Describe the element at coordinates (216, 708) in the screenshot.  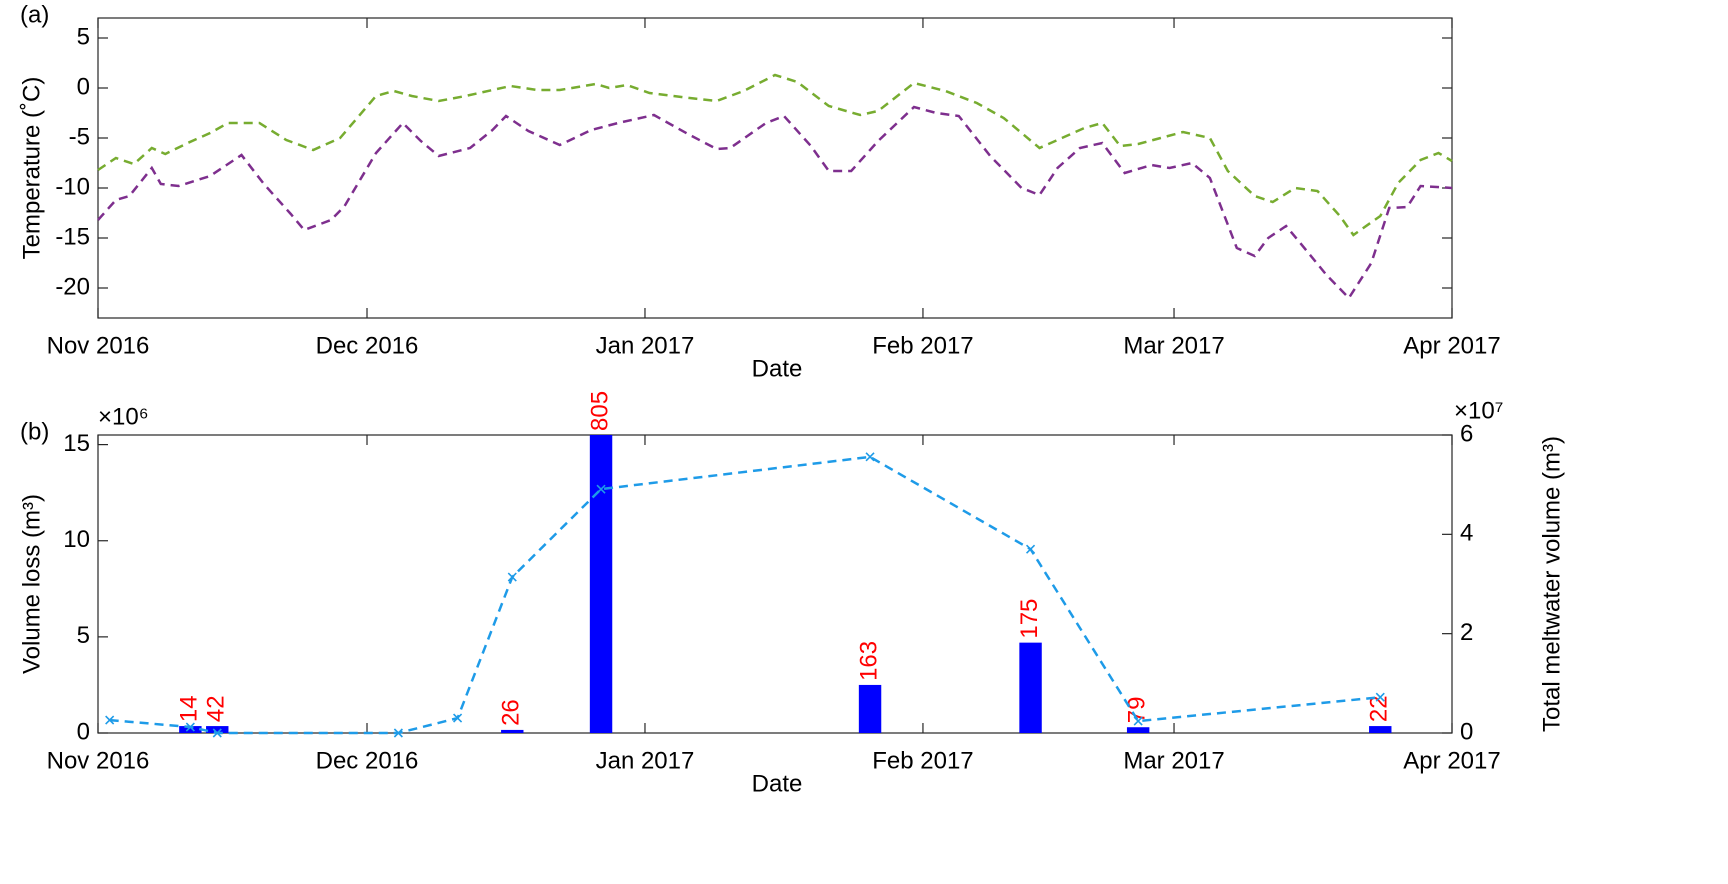
I see `bar-label: 42` at that location.